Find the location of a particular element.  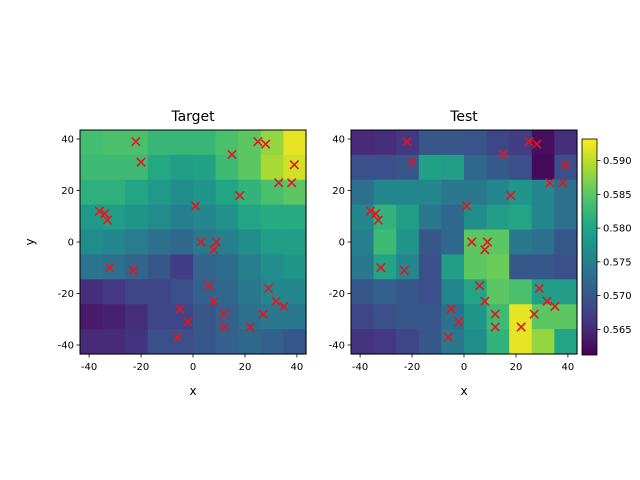

colorbar-tick-label: 0.570 is located at coordinates (617, 296).